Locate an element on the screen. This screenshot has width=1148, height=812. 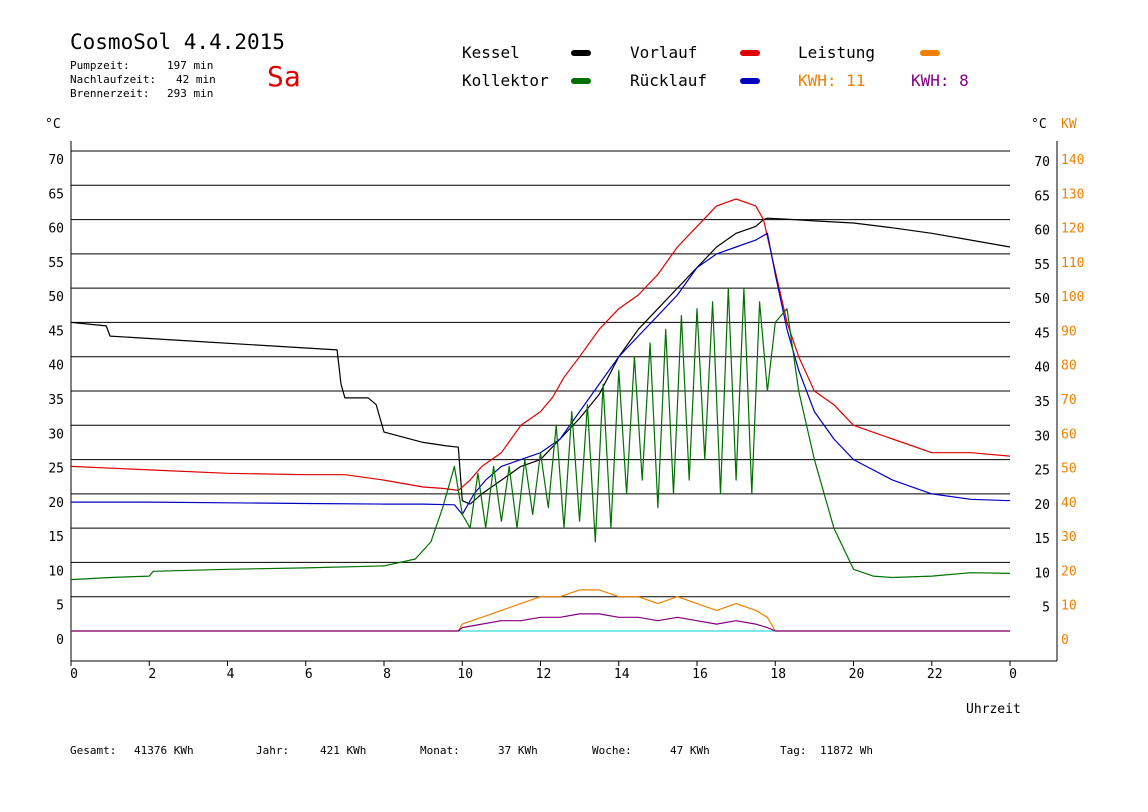
footer-gesamt-value: 41376 KWh is located at coordinates (164, 750).